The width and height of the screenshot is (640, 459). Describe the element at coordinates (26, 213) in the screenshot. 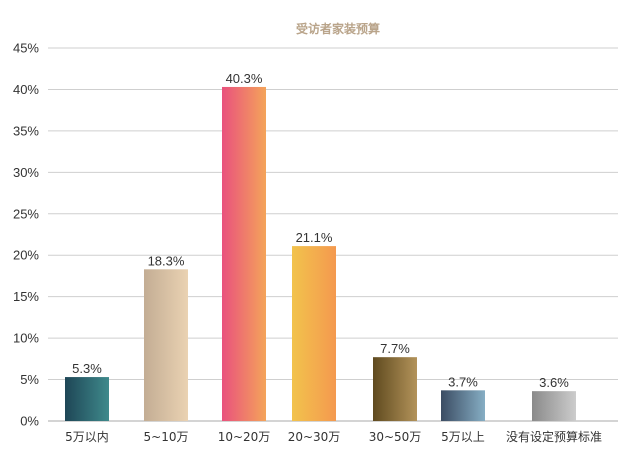

I see `y-tick-label: 25%` at that location.